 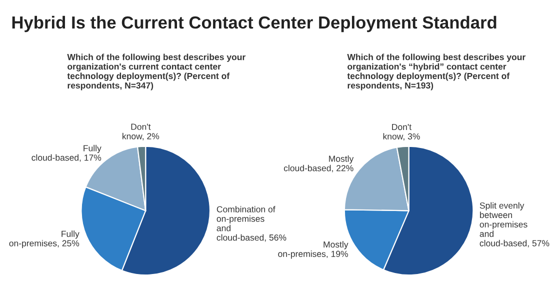 I want to click on chart-subtitle: Which of the following best describes your organization's current contact center technology deployment(s)? (Percent of respondents, N=347), so click(x=156, y=72).